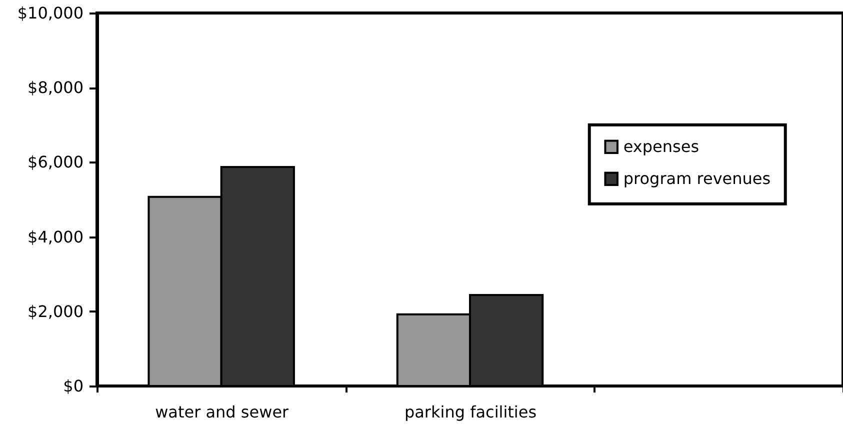  What do you see at coordinates (50, 13) in the screenshot?
I see `y-tick-label: $10,000` at bounding box center [50, 13].